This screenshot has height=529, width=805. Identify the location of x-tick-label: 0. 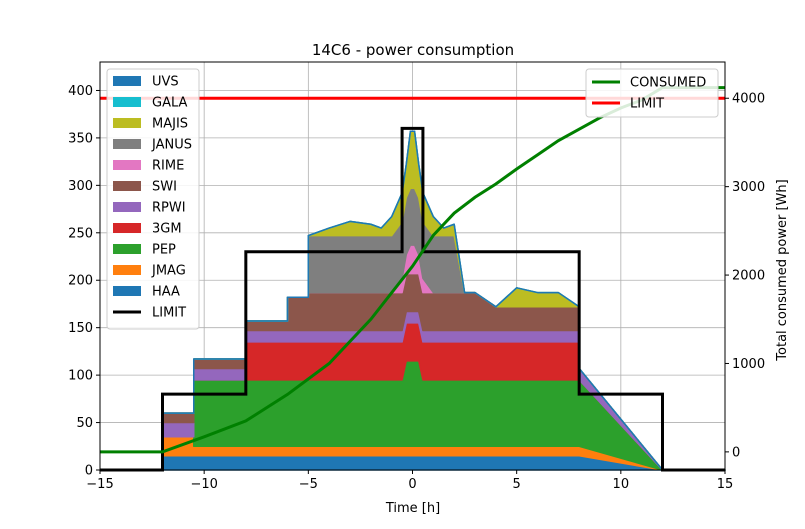
(412, 484).